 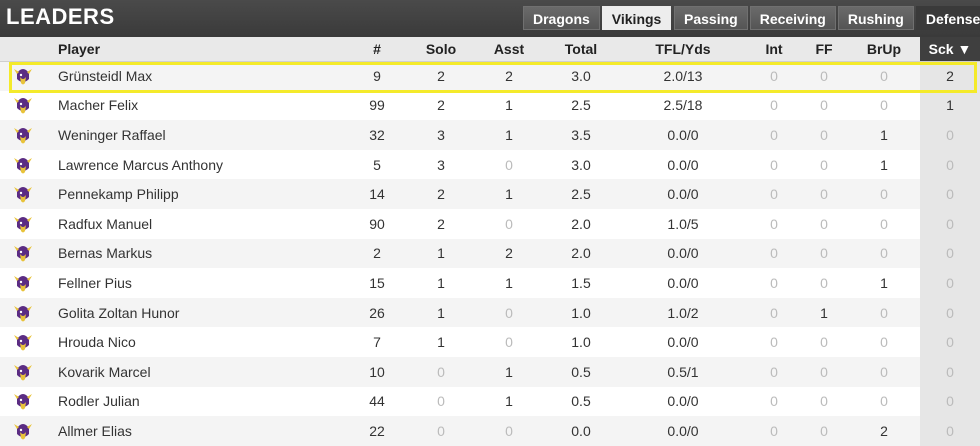 What do you see at coordinates (774, 49) in the screenshot?
I see `col-int: Int` at bounding box center [774, 49].